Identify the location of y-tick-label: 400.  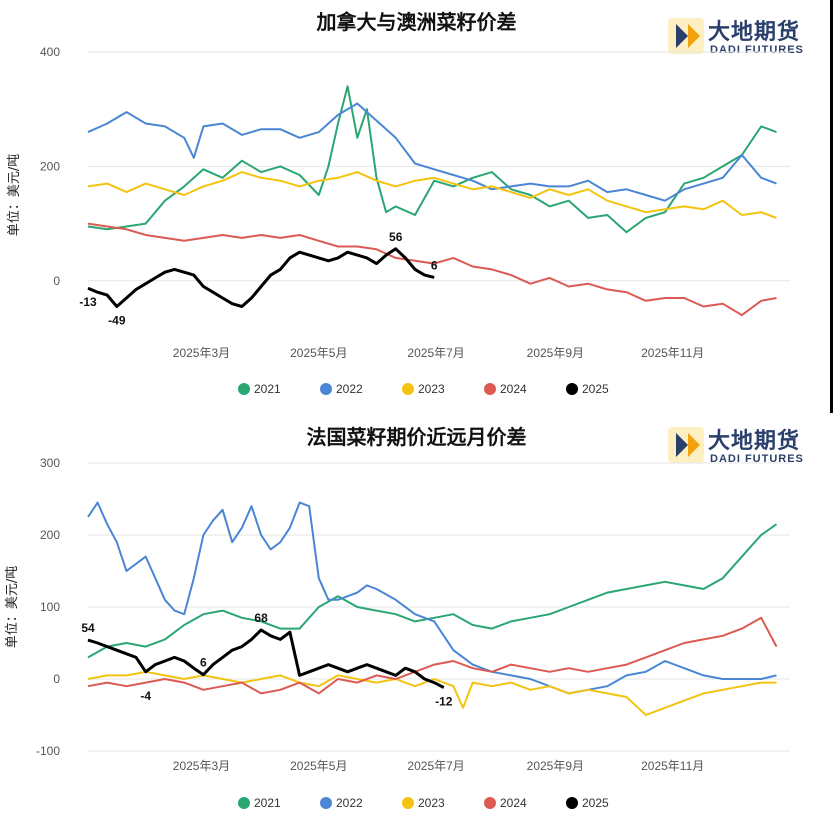
(50, 52).